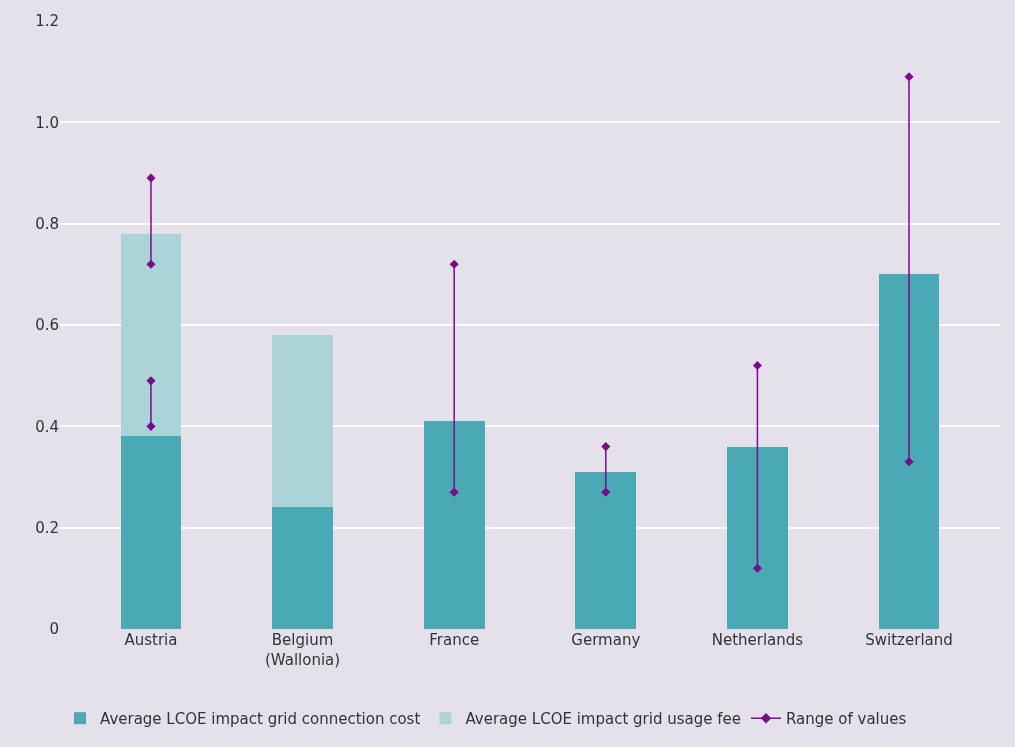 This screenshot has height=747, width=1015. What do you see at coordinates (151, 640) in the screenshot?
I see `x-tick-label: Austria` at bounding box center [151, 640].